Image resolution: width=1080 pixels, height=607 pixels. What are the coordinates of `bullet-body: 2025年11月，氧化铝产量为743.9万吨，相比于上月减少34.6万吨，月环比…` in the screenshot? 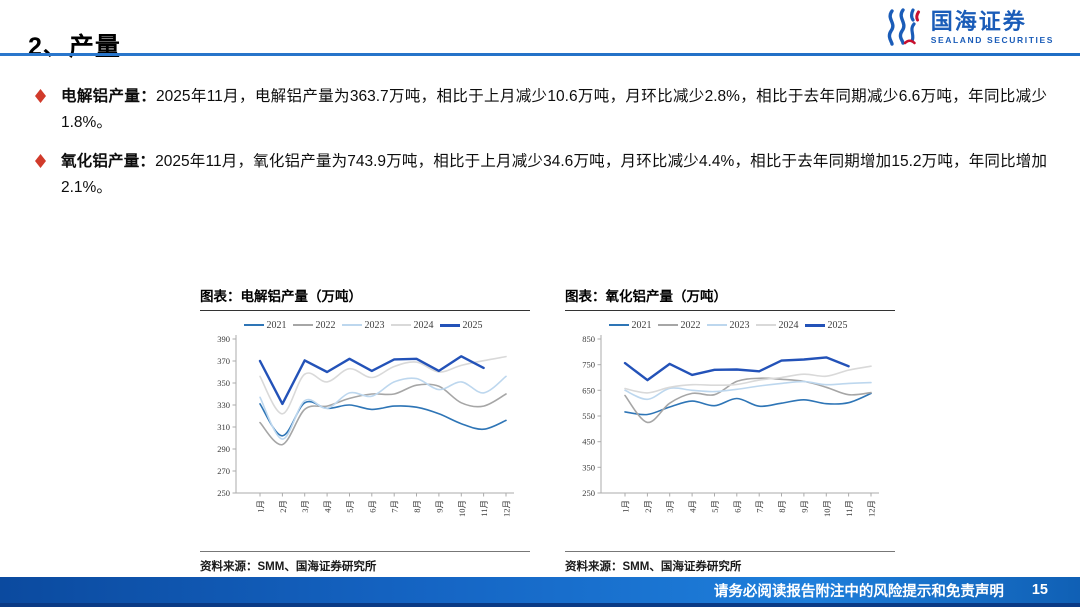 It's located at (554, 174).